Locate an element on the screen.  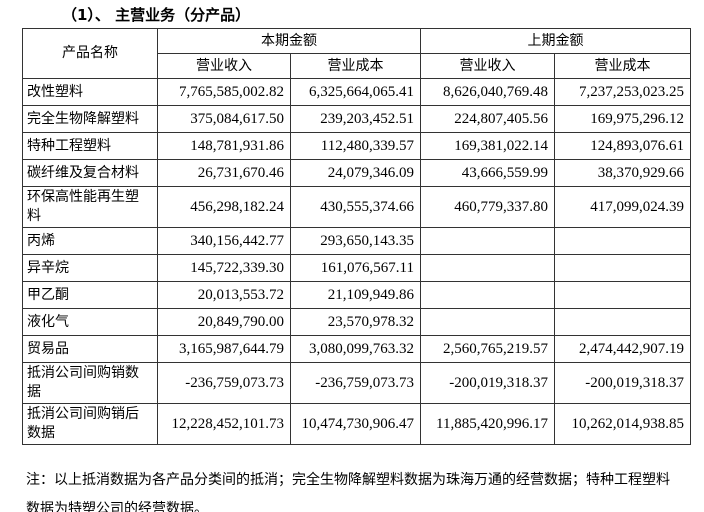
product-name: 抵消公司间购销后数据 is located at coordinates (90, 424).